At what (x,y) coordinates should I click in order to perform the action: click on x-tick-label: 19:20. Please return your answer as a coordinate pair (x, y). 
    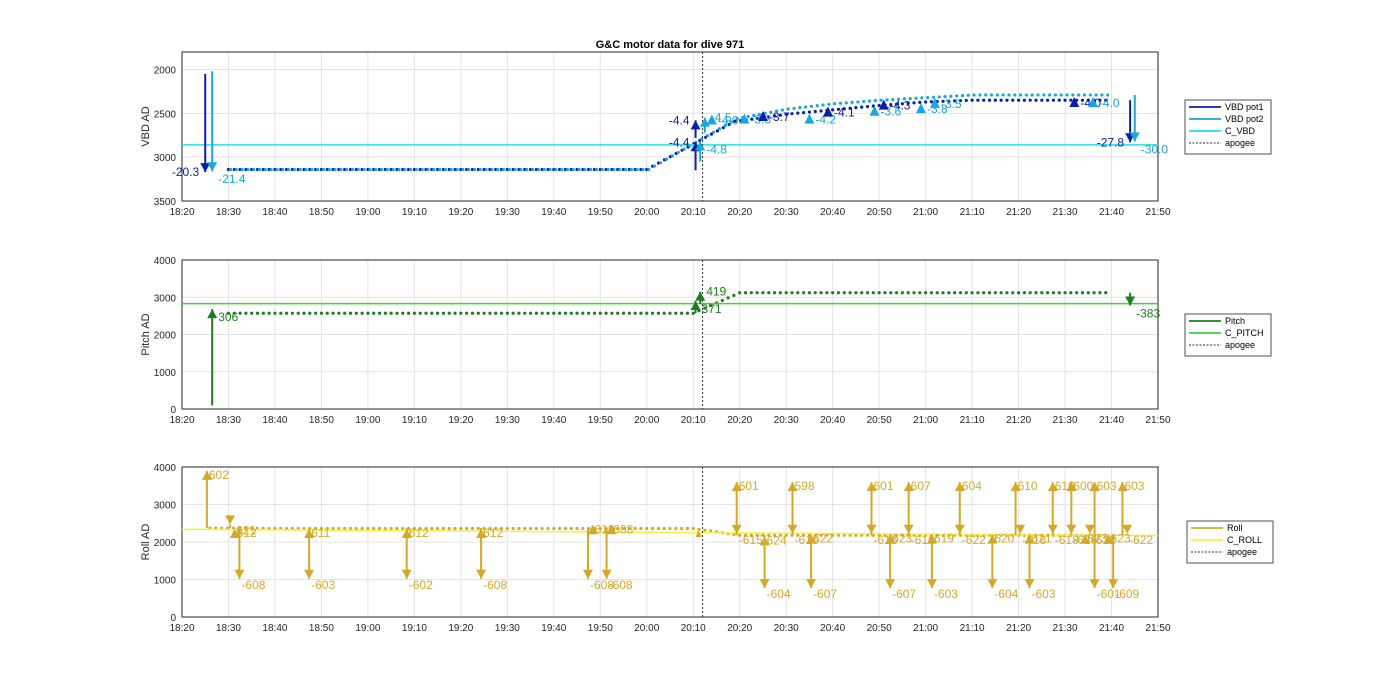
    Looking at the image, I should click on (460, 420).